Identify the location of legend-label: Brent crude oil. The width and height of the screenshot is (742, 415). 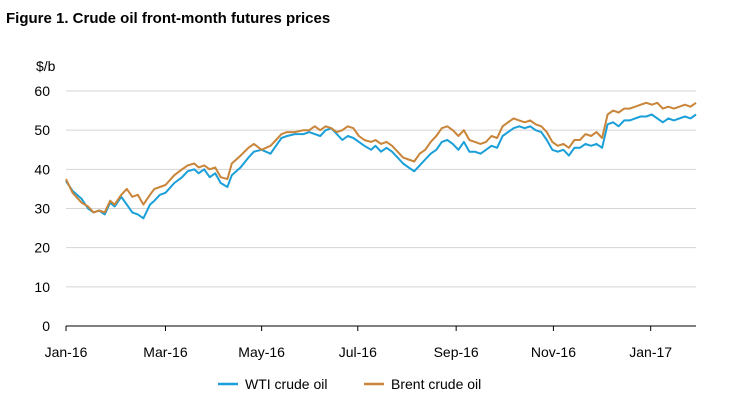
(436, 384).